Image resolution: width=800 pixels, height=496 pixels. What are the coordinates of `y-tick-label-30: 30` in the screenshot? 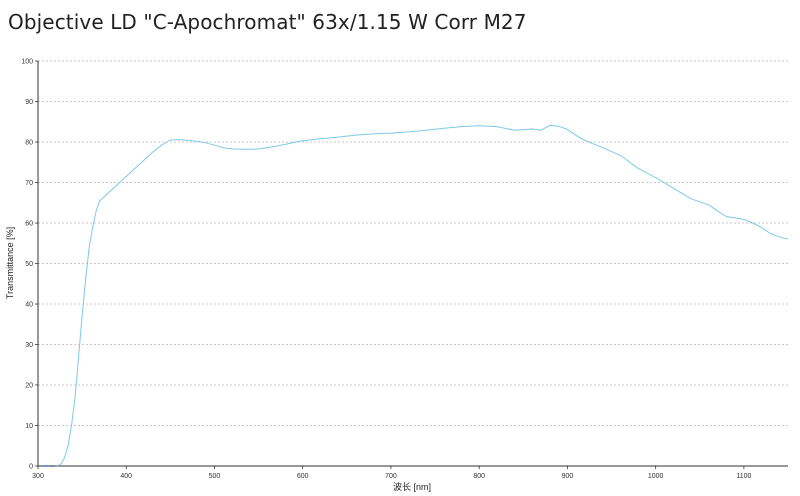 It's located at (29, 345).